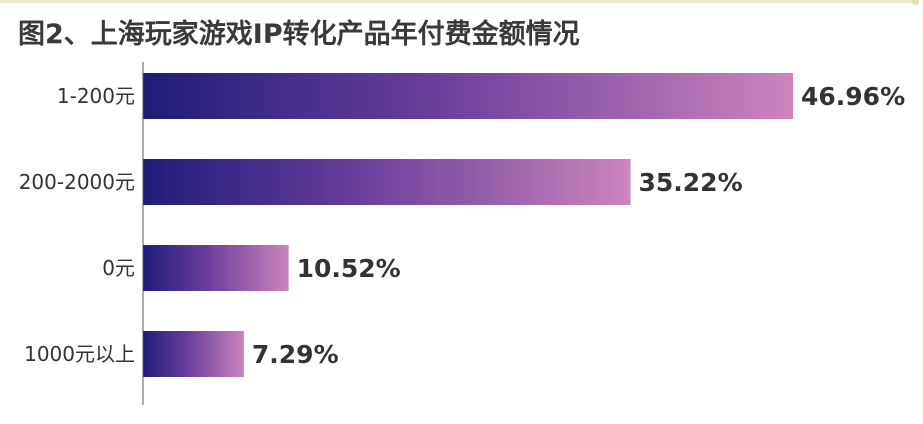 The image size is (923, 424). What do you see at coordinates (299, 34) in the screenshot?
I see `chart-title: 图2、上海玩家游戏IP转化产品年付费金额情况` at bounding box center [299, 34].